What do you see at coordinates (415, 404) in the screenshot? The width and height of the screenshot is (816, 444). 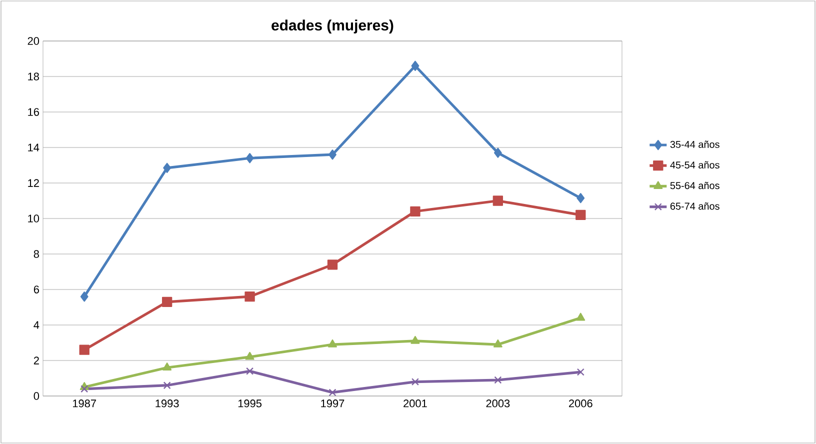 I see `x-tick-label: 2001` at bounding box center [415, 404].